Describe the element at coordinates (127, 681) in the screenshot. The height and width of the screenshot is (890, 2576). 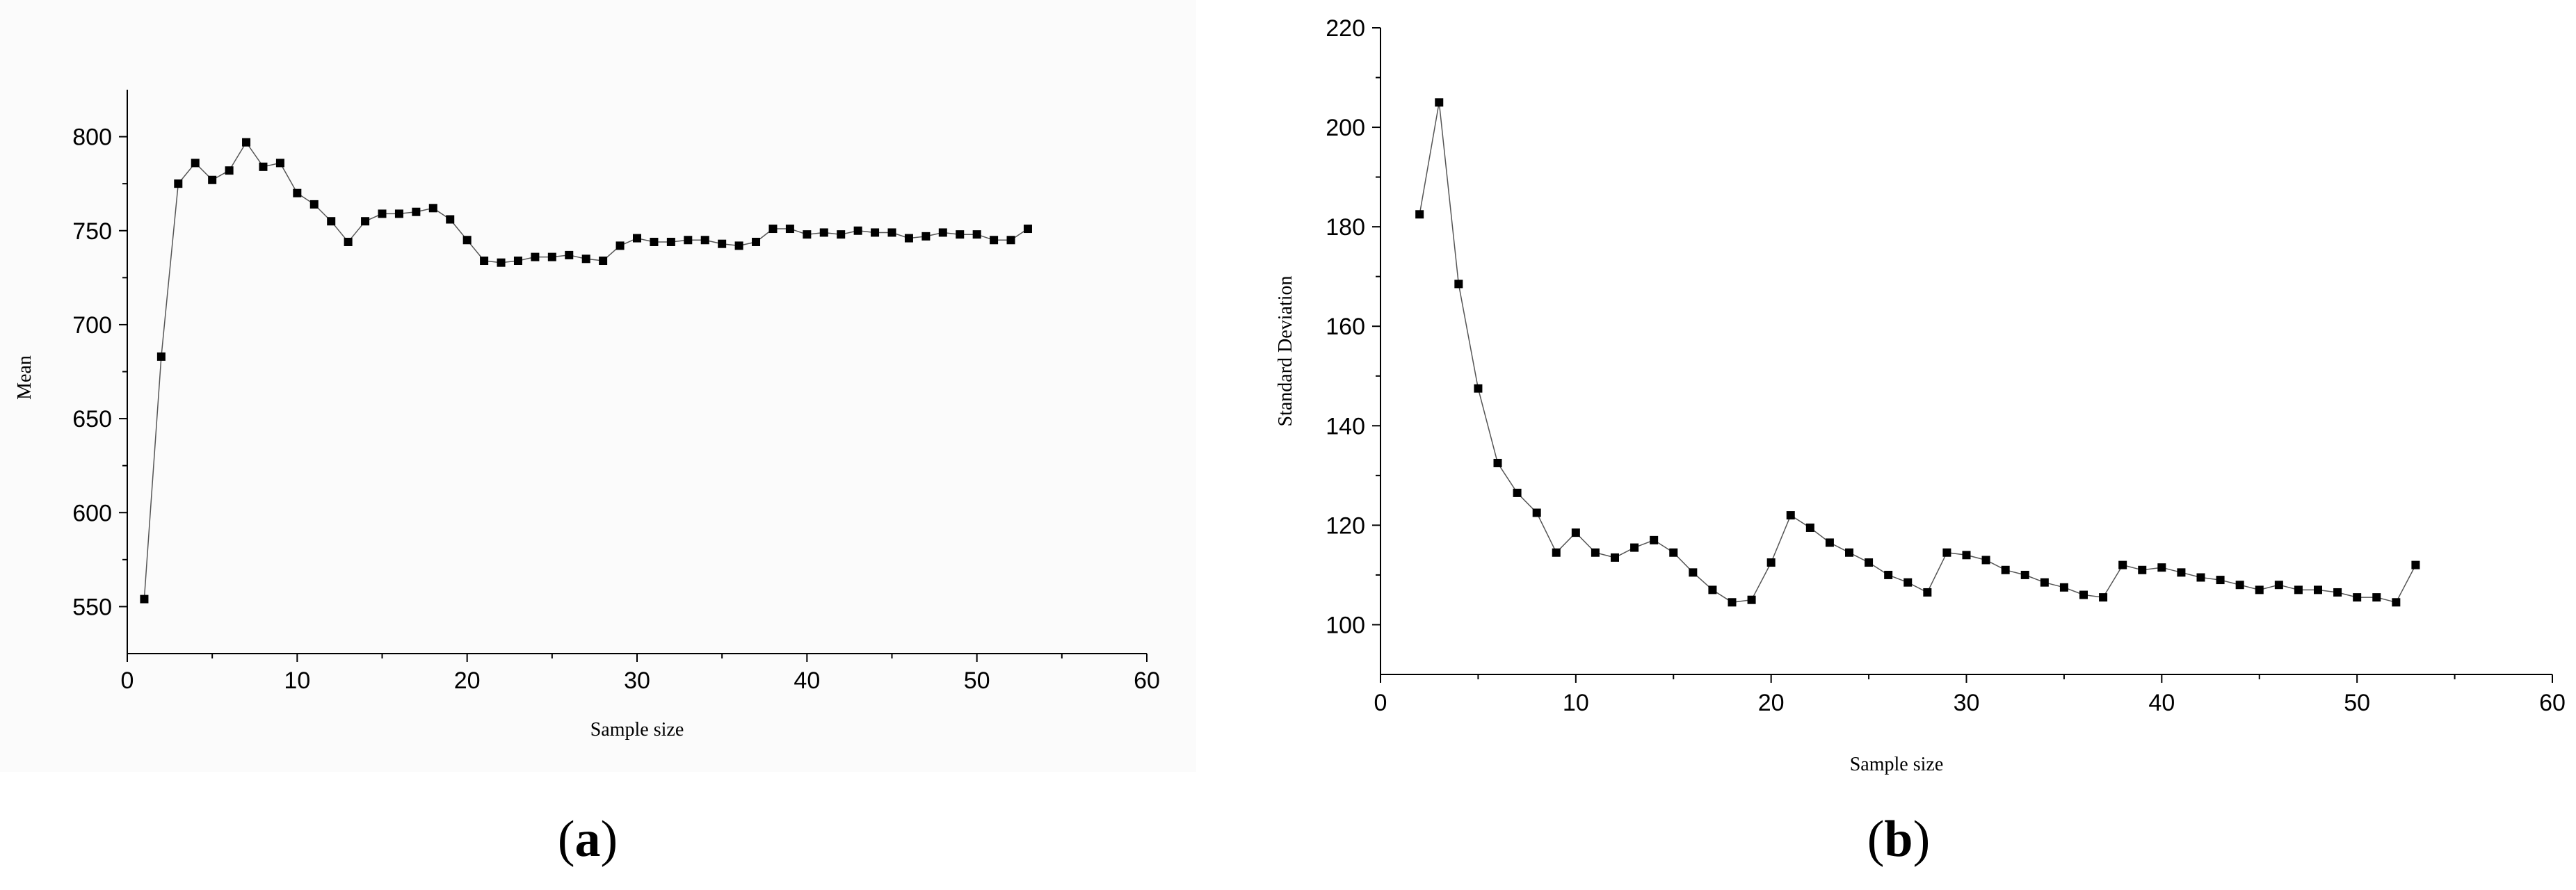
I see `x-tick-label: 0` at that location.